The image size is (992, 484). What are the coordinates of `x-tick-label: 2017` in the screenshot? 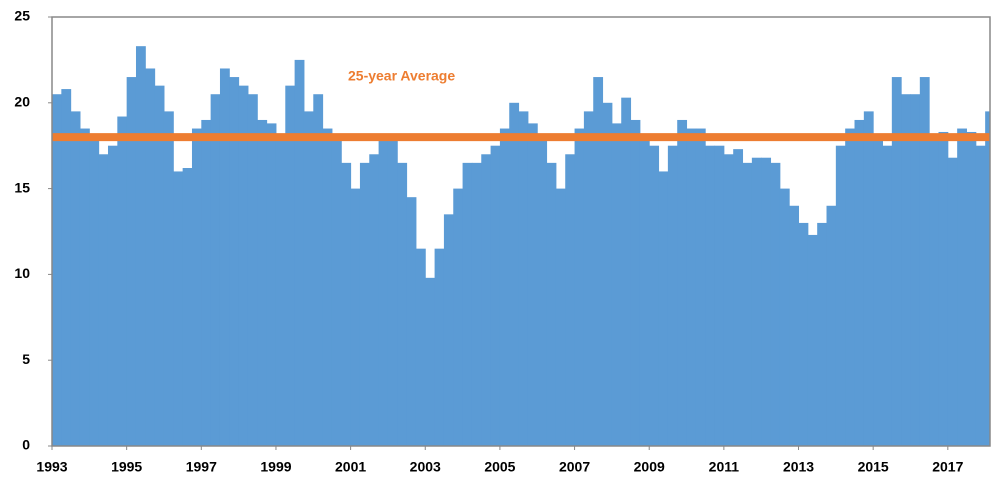 It's located at (947, 467).